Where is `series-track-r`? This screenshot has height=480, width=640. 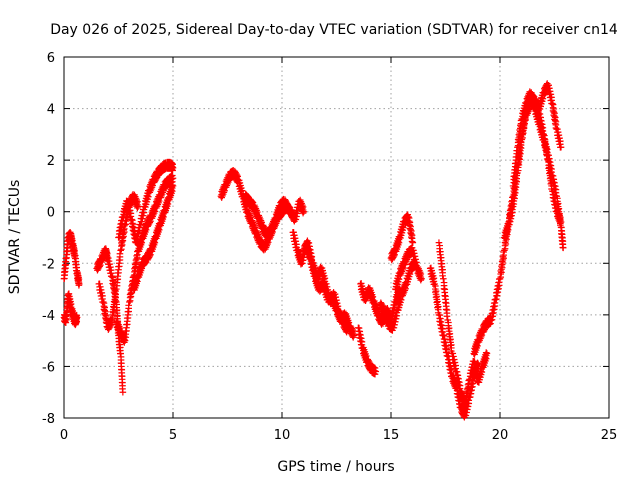 series-track-r is located at coordinates (463, 324).